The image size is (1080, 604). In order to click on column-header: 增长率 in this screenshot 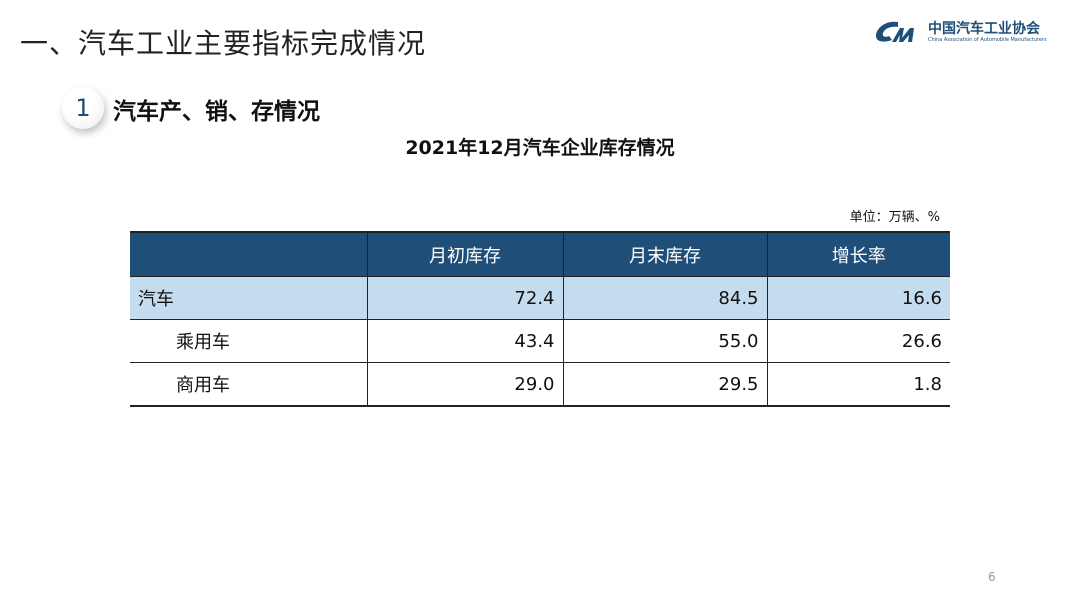, I will do `click(858, 254)`.